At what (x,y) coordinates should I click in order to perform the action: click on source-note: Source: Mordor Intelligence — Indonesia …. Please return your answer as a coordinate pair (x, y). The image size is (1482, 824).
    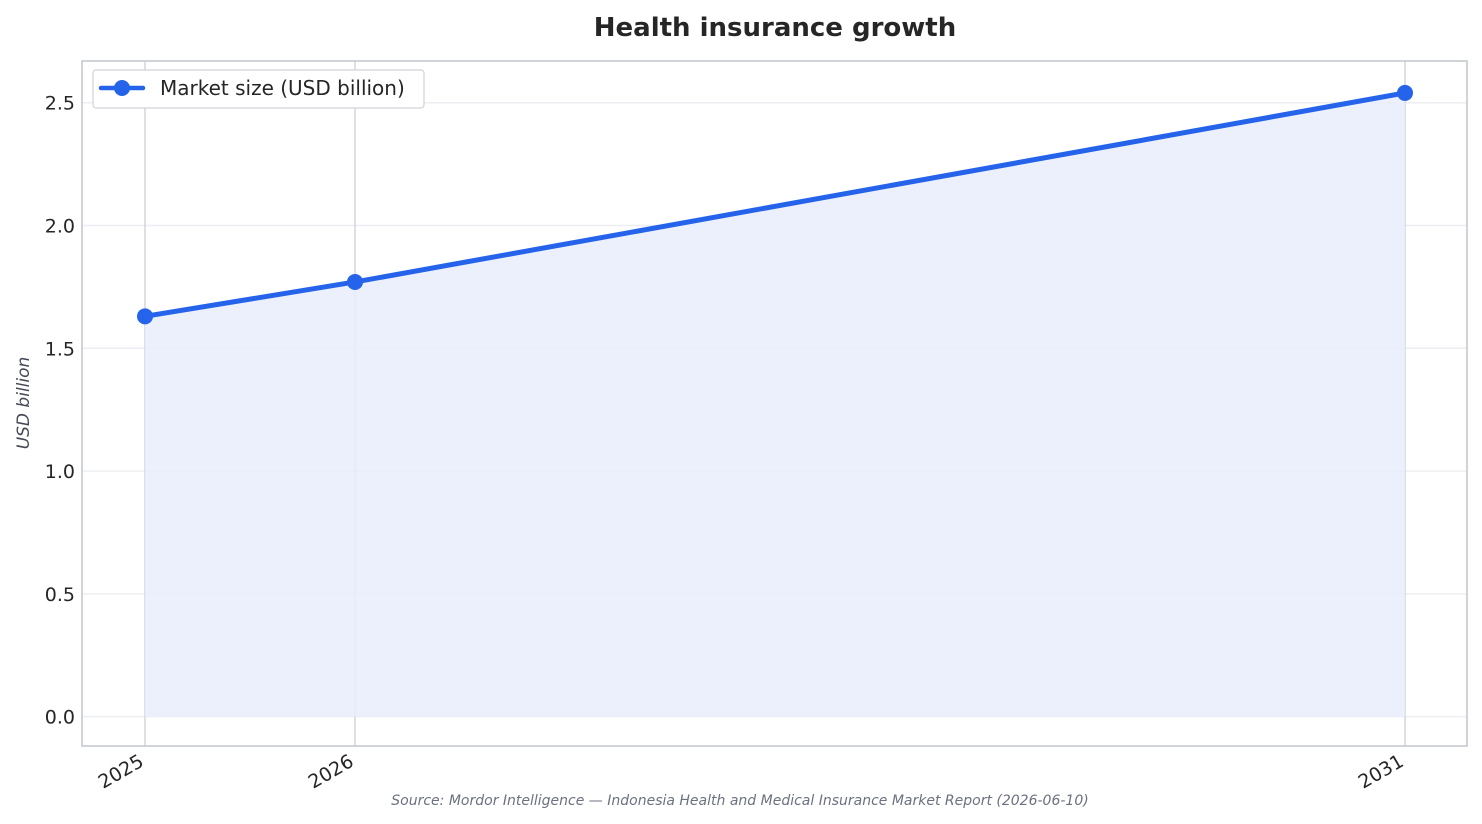
    Looking at the image, I should click on (739, 801).